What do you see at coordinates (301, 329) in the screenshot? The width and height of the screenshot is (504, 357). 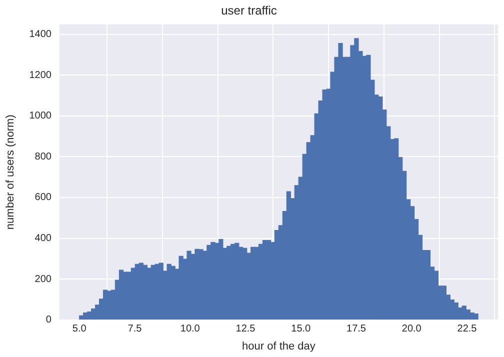 I see `x-tick-label: 15.0` at bounding box center [301, 329].